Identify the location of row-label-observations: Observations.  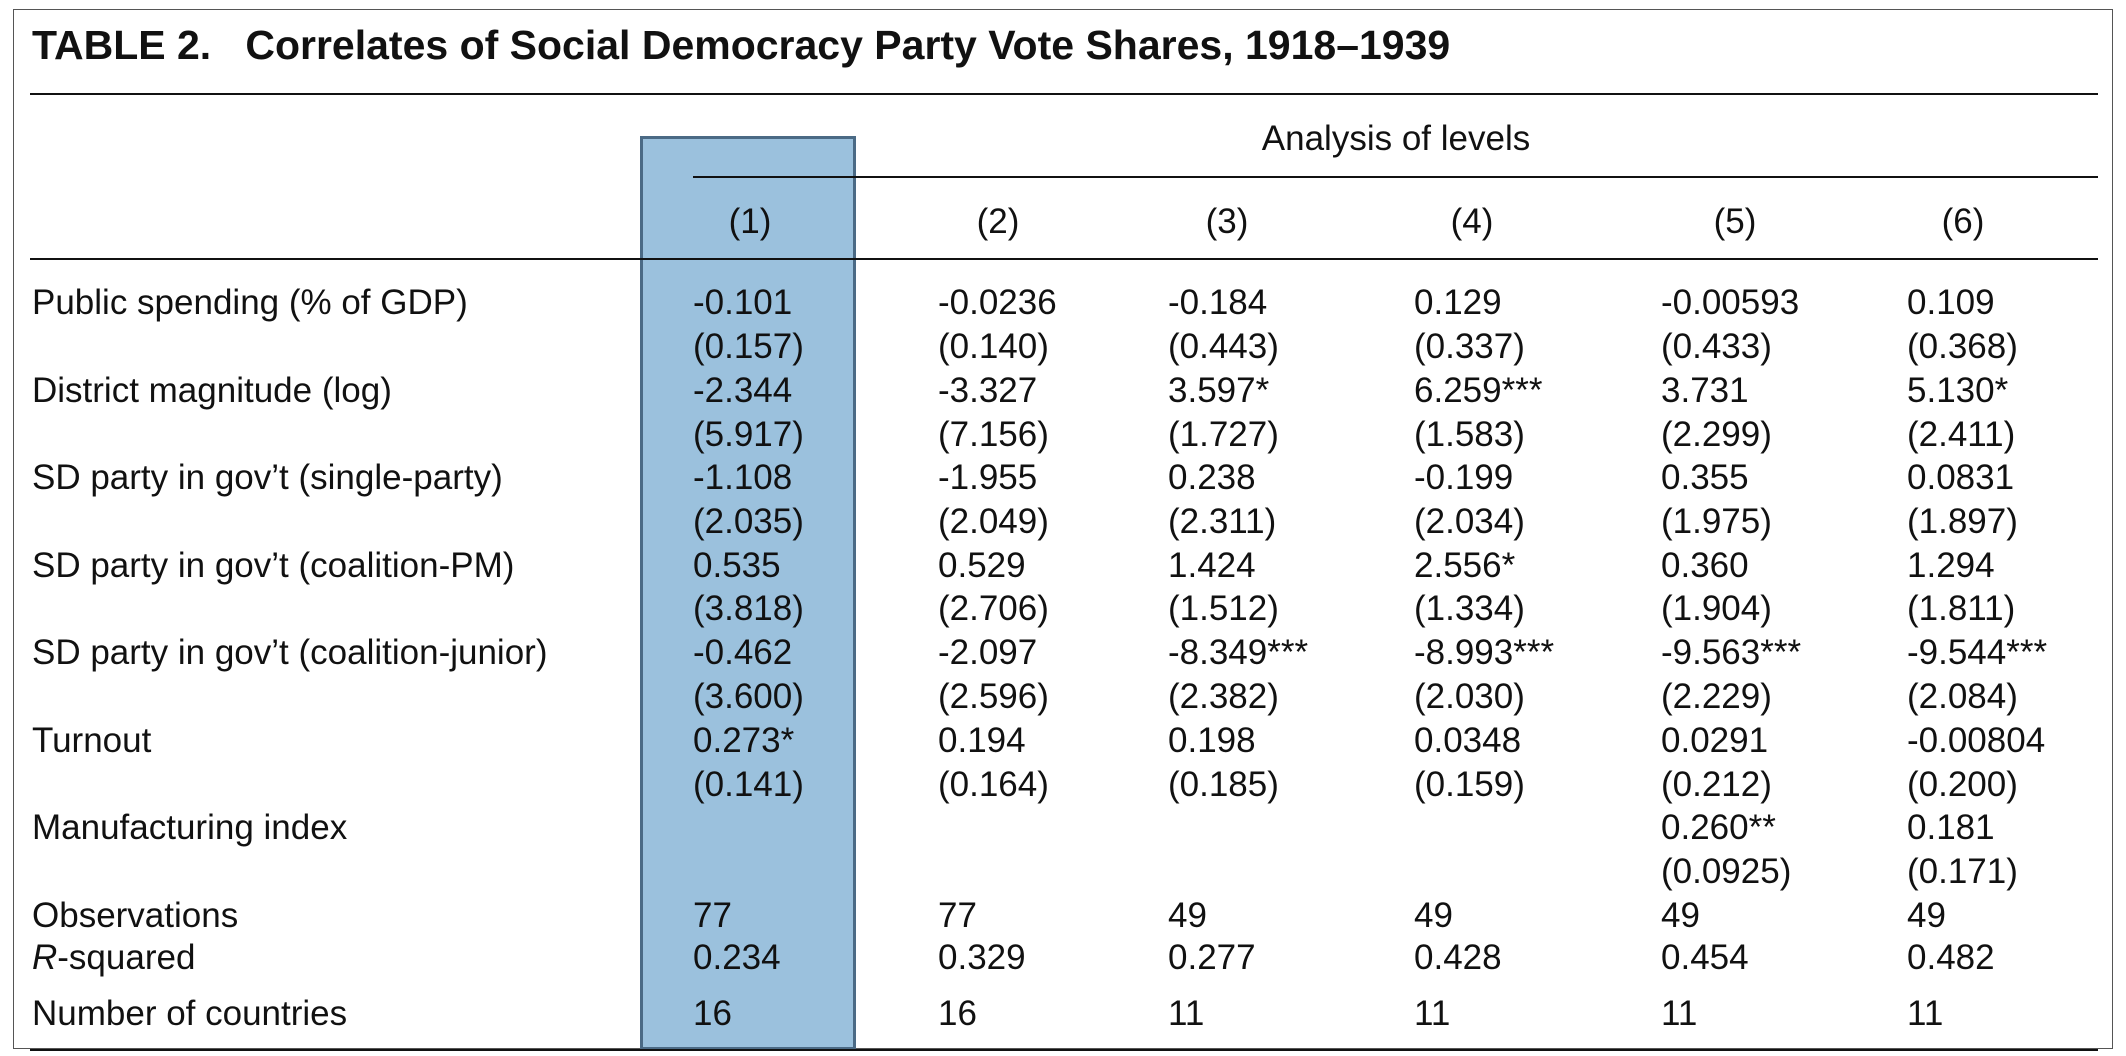
(135, 915).